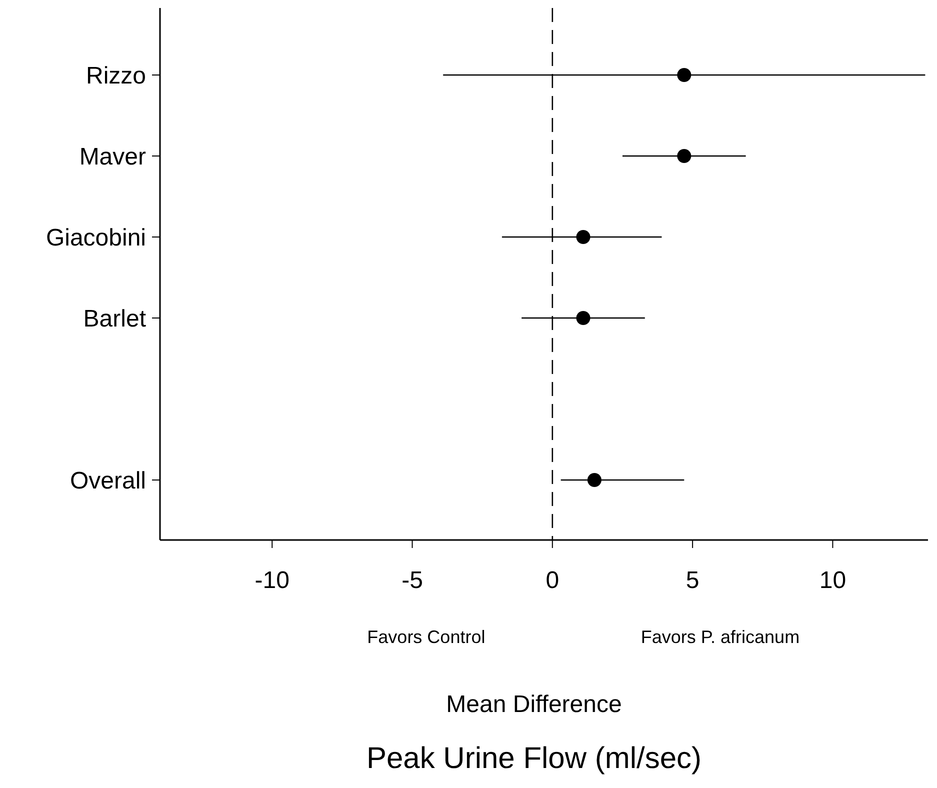 The height and width of the screenshot is (788, 937). What do you see at coordinates (426, 637) in the screenshot?
I see `text: Favors Control` at bounding box center [426, 637].